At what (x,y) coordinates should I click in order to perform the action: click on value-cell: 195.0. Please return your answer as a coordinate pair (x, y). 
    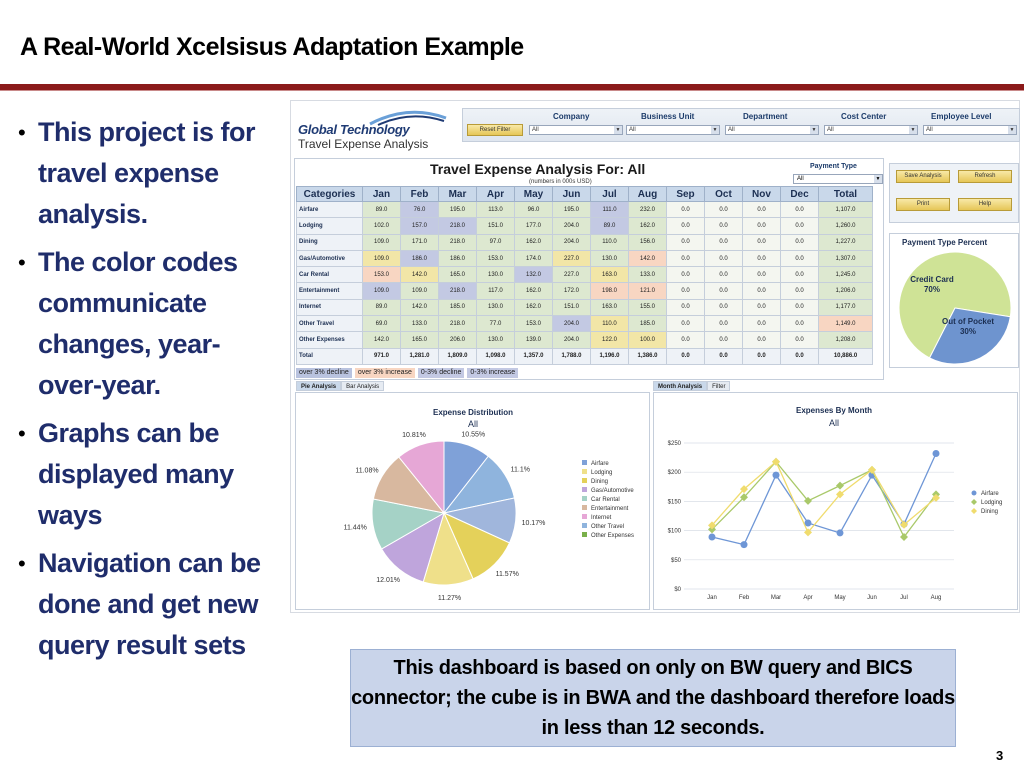
    Looking at the image, I should click on (457, 209).